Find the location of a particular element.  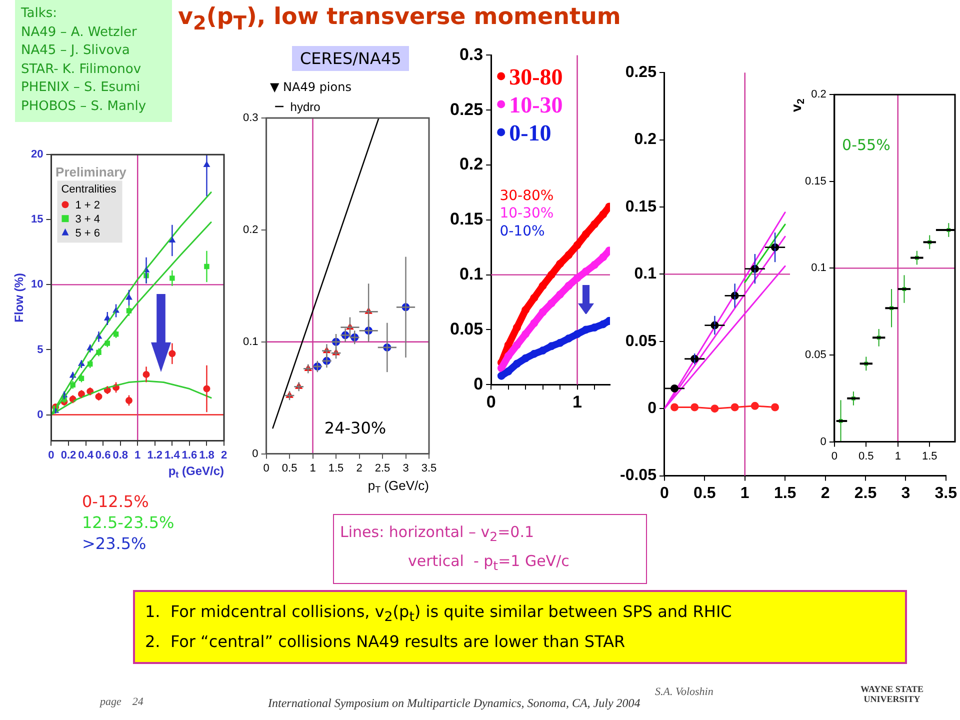

legend-label: 30-80 is located at coordinates (536, 77).